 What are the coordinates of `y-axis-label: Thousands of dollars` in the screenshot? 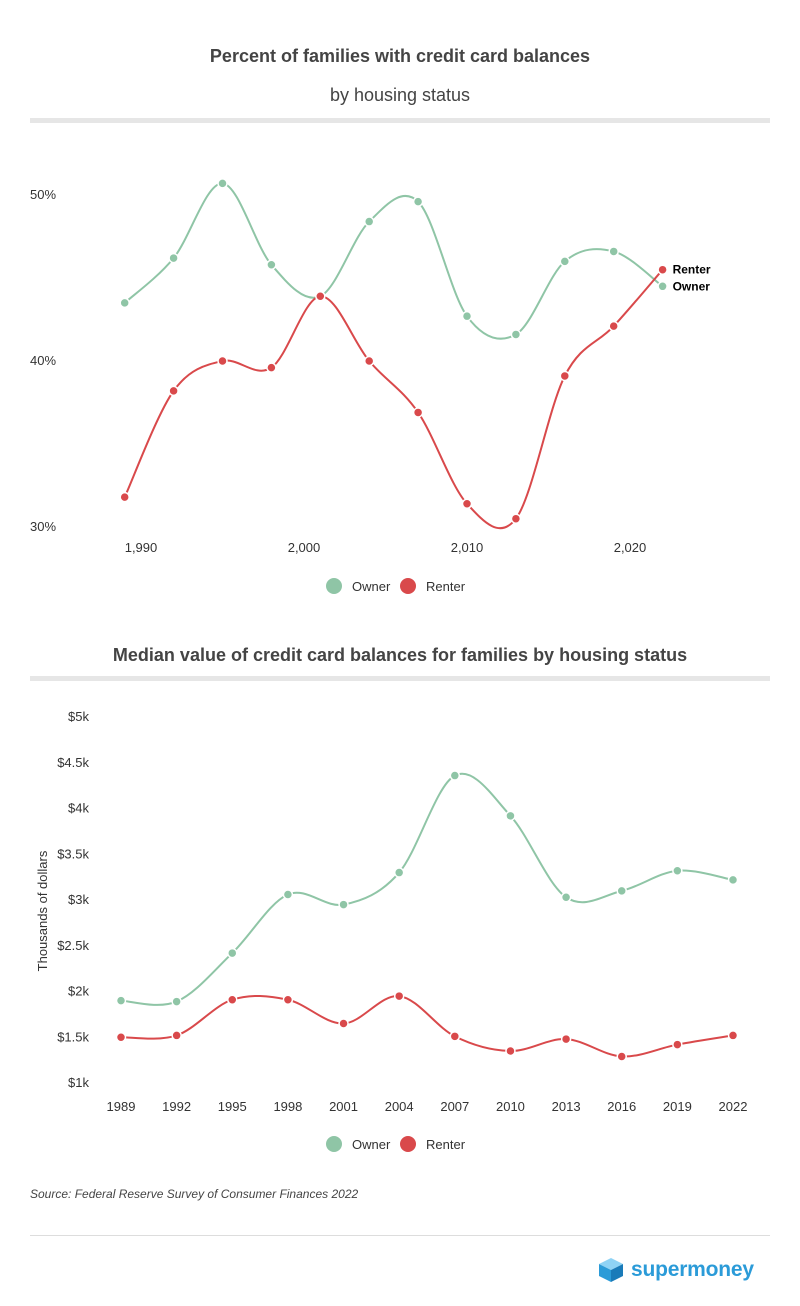 It's located at (42, 910).